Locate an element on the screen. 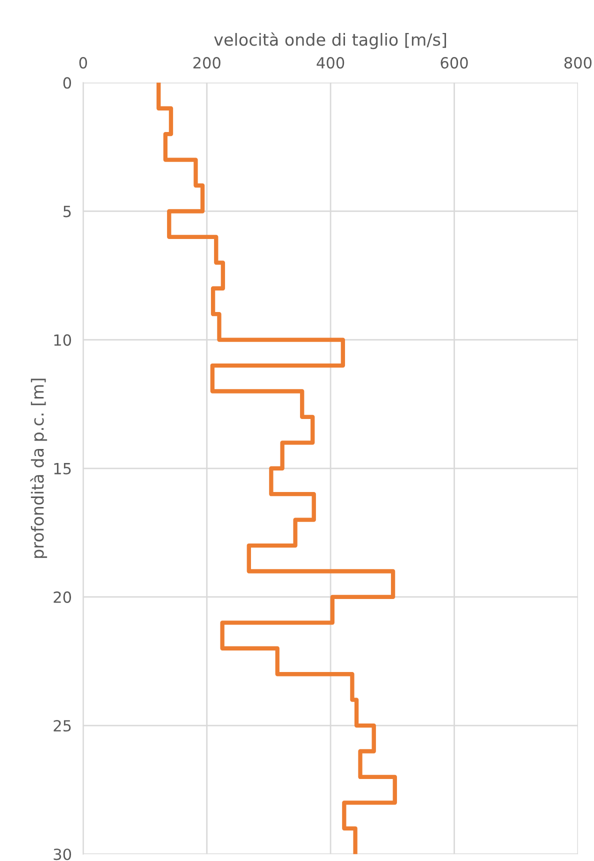 The height and width of the screenshot is (861, 594). y-tick-label: 5 is located at coordinates (67, 212).